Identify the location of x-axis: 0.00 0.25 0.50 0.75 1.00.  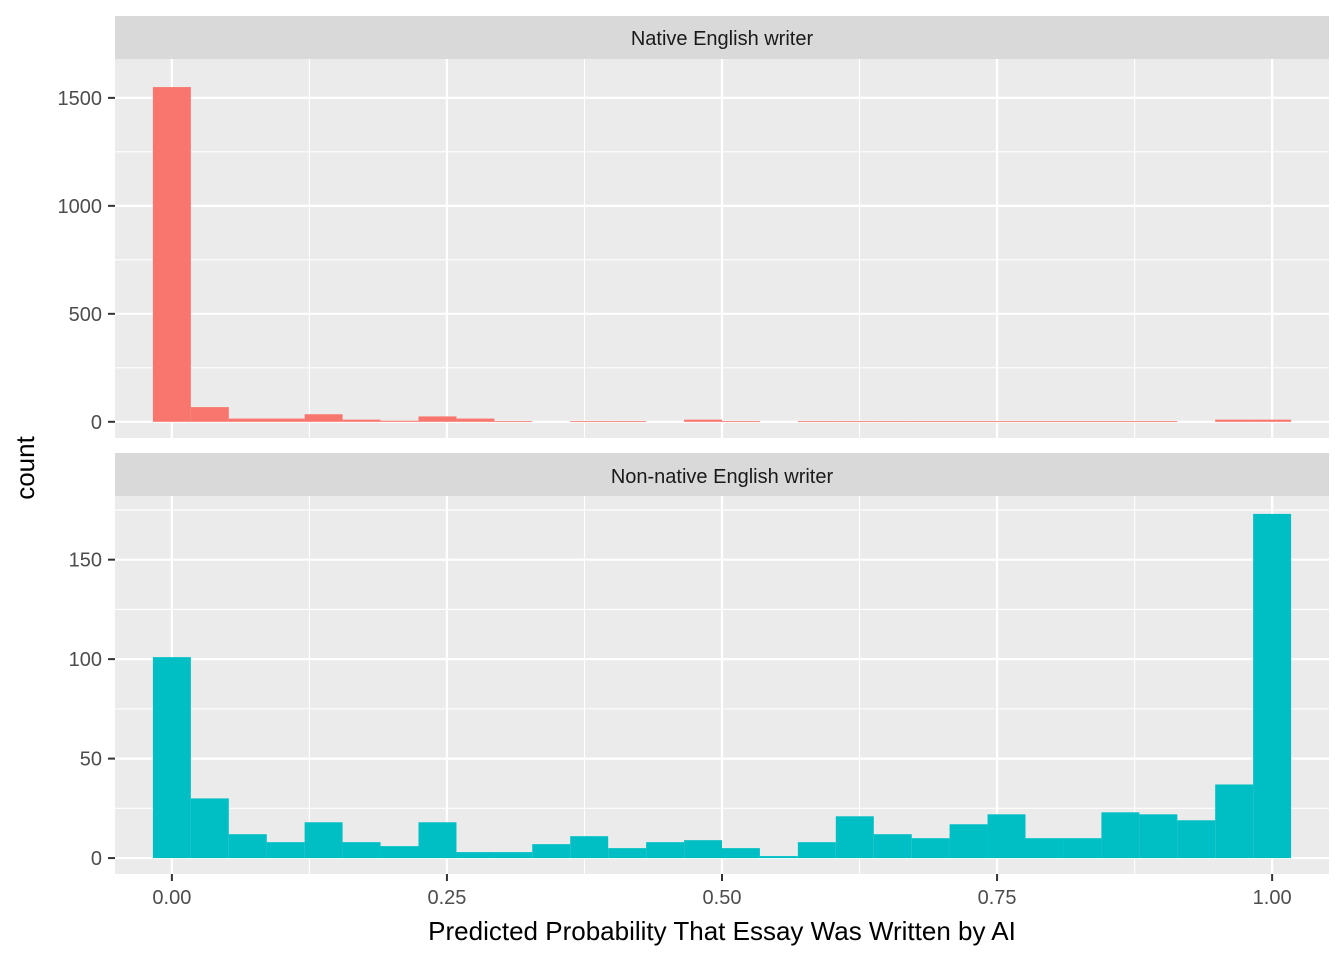
(722, 891).